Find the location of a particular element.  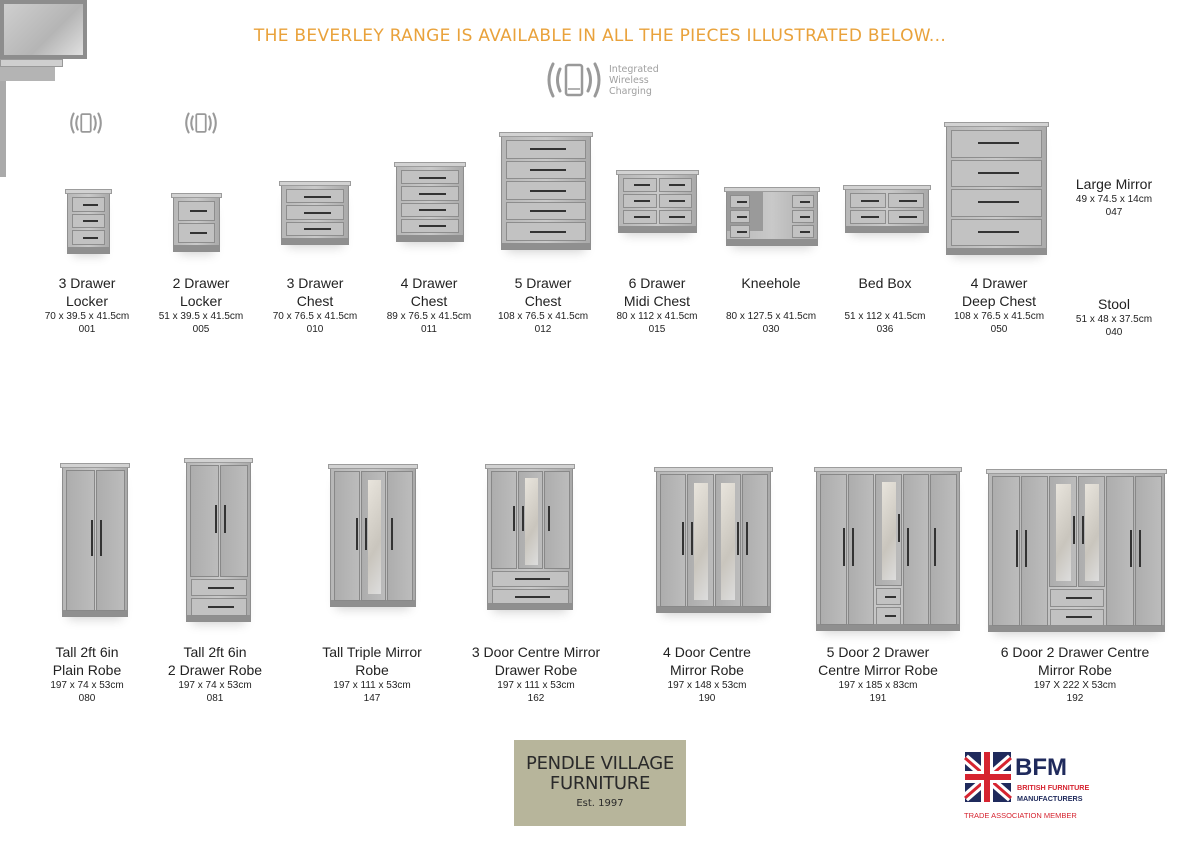

kneehole-image is located at coordinates (772, 216).